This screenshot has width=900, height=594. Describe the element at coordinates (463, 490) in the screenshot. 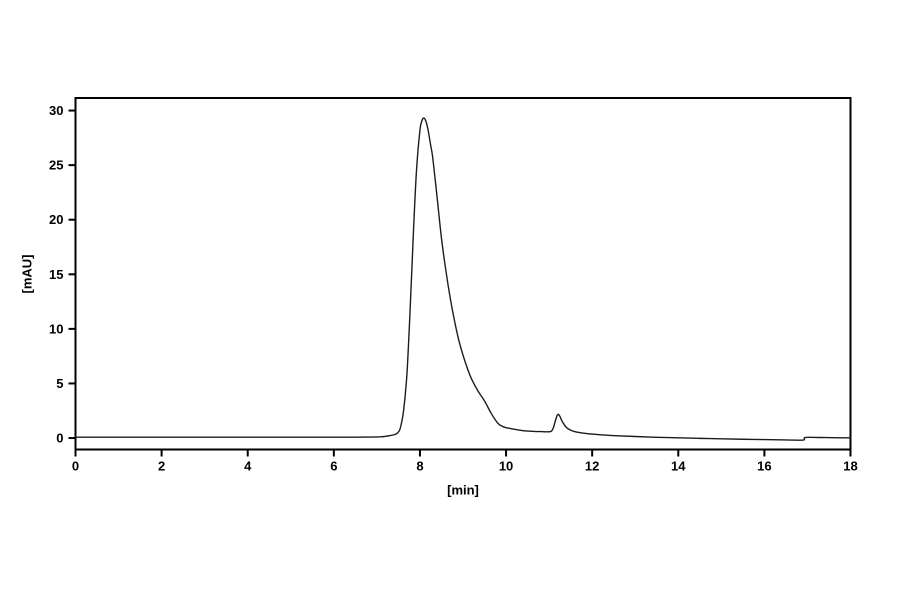

I see `x-axis-label: [min]` at that location.